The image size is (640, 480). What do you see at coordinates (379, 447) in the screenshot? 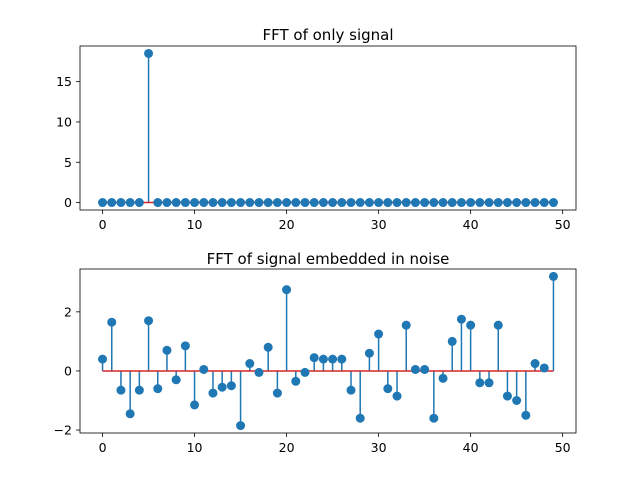
I see `x-tick-label: 30` at bounding box center [379, 447].